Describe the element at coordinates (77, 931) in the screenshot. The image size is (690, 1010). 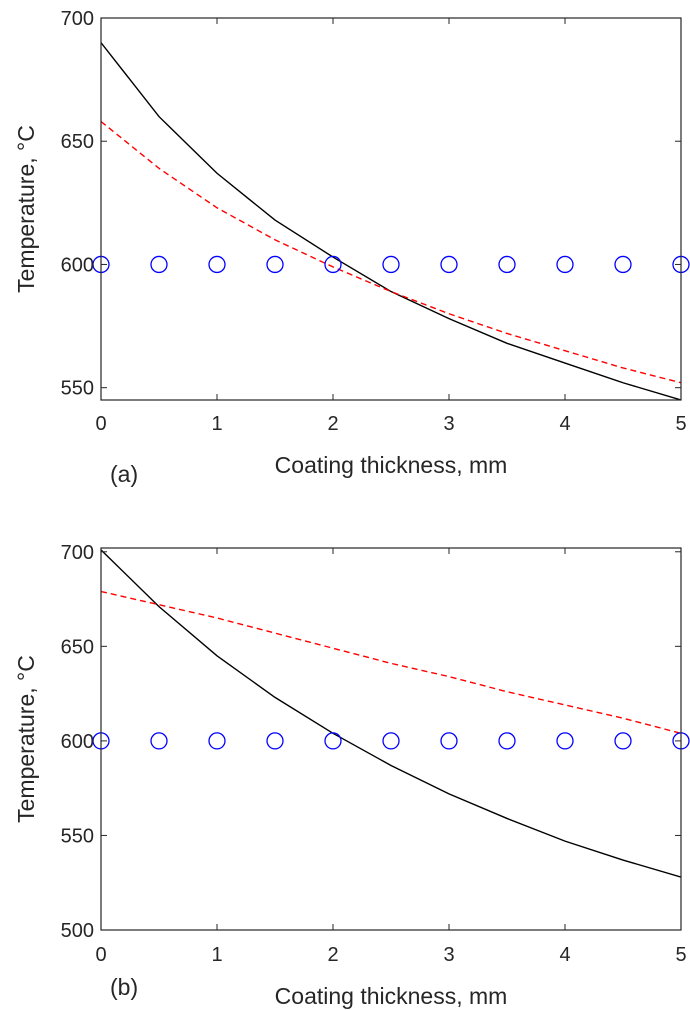
I see `y-tick-label: 500` at that location.